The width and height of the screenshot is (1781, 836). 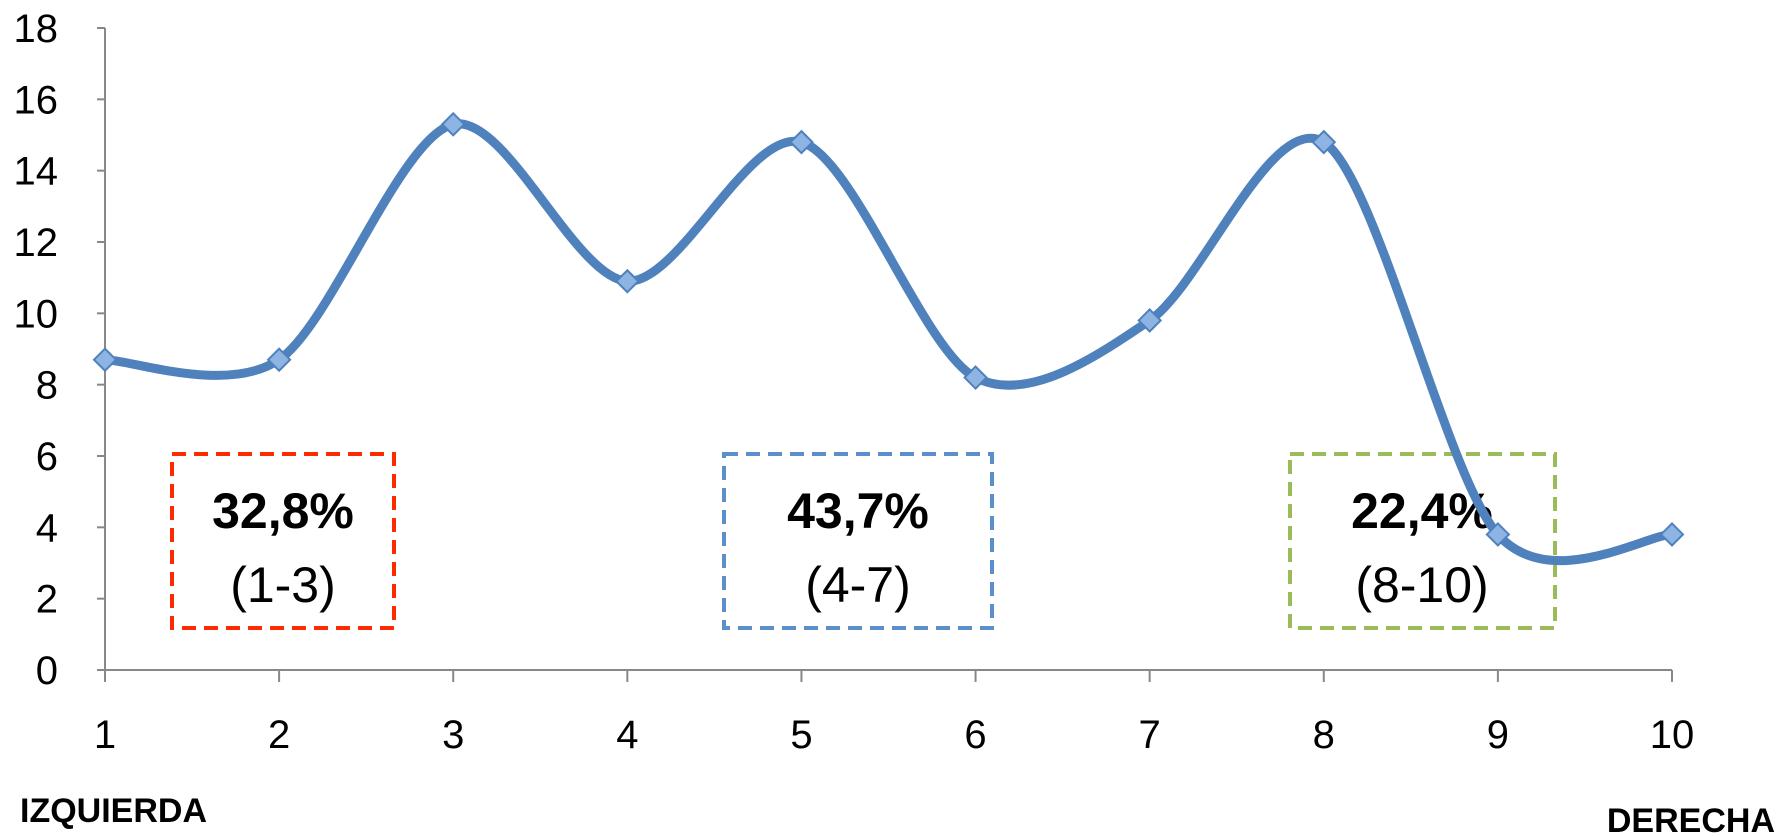 What do you see at coordinates (47, 386) in the screenshot?
I see `y-tick-label: 8` at bounding box center [47, 386].